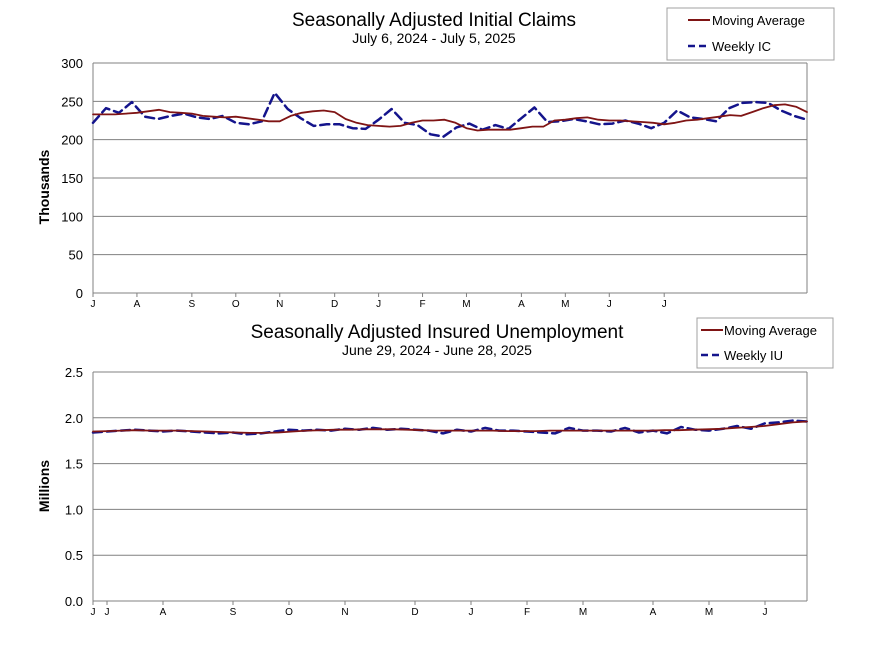  I want to click on chart1-ytick-label: 100, so click(72, 216).